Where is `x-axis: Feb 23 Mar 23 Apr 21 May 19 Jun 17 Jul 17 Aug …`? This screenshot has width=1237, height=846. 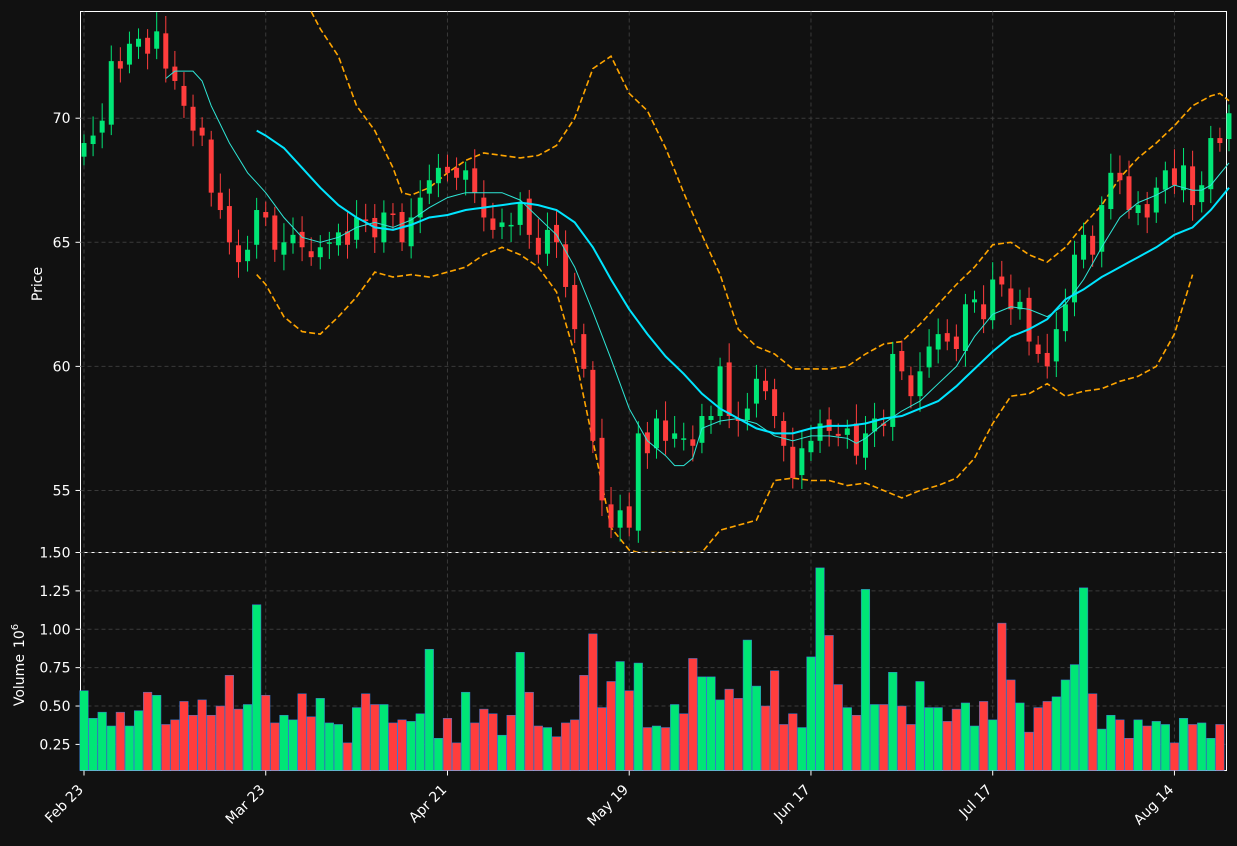 x-axis: Feb 23 Mar 23 Apr 21 May 19 Jun 17 Jul 17 Aug … is located at coordinates (609, 800).